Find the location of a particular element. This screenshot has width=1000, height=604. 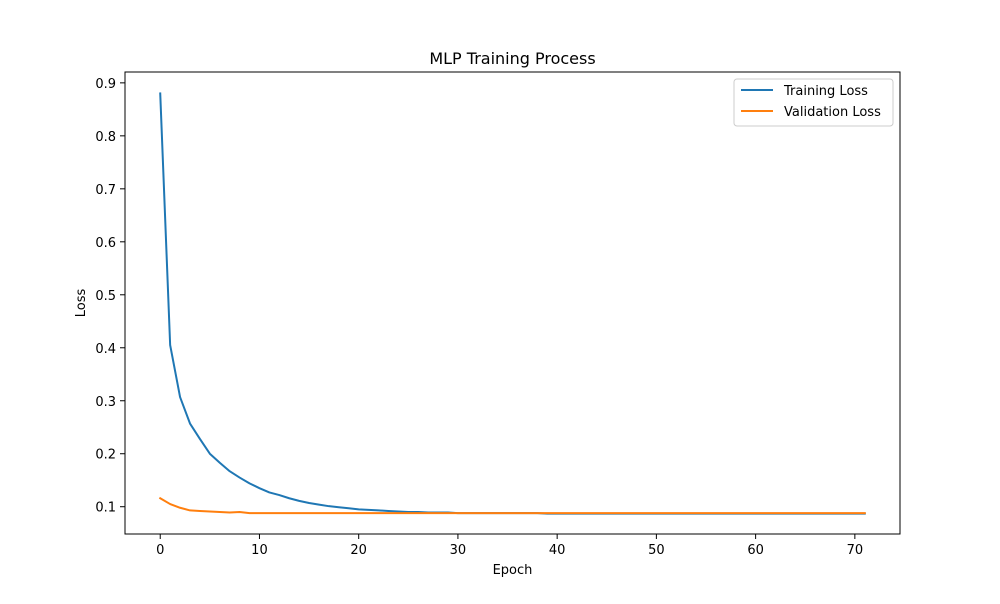

x-tick-label: 10 is located at coordinates (259, 550).